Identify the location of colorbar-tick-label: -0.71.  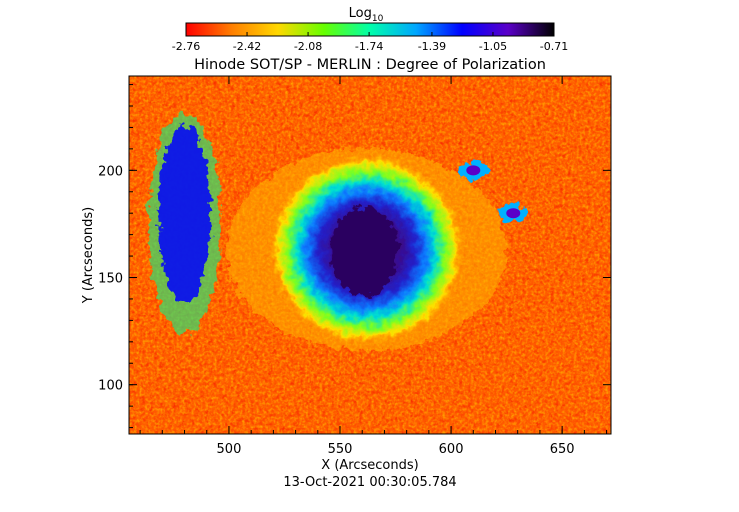
(554, 46).